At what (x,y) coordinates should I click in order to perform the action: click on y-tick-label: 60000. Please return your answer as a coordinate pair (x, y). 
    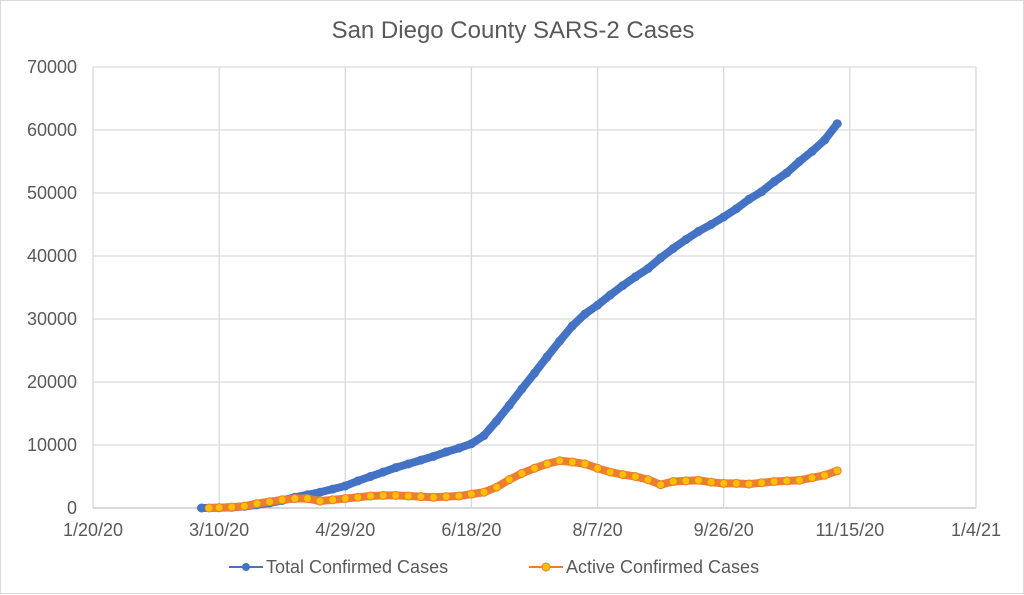
    Looking at the image, I should click on (52, 130).